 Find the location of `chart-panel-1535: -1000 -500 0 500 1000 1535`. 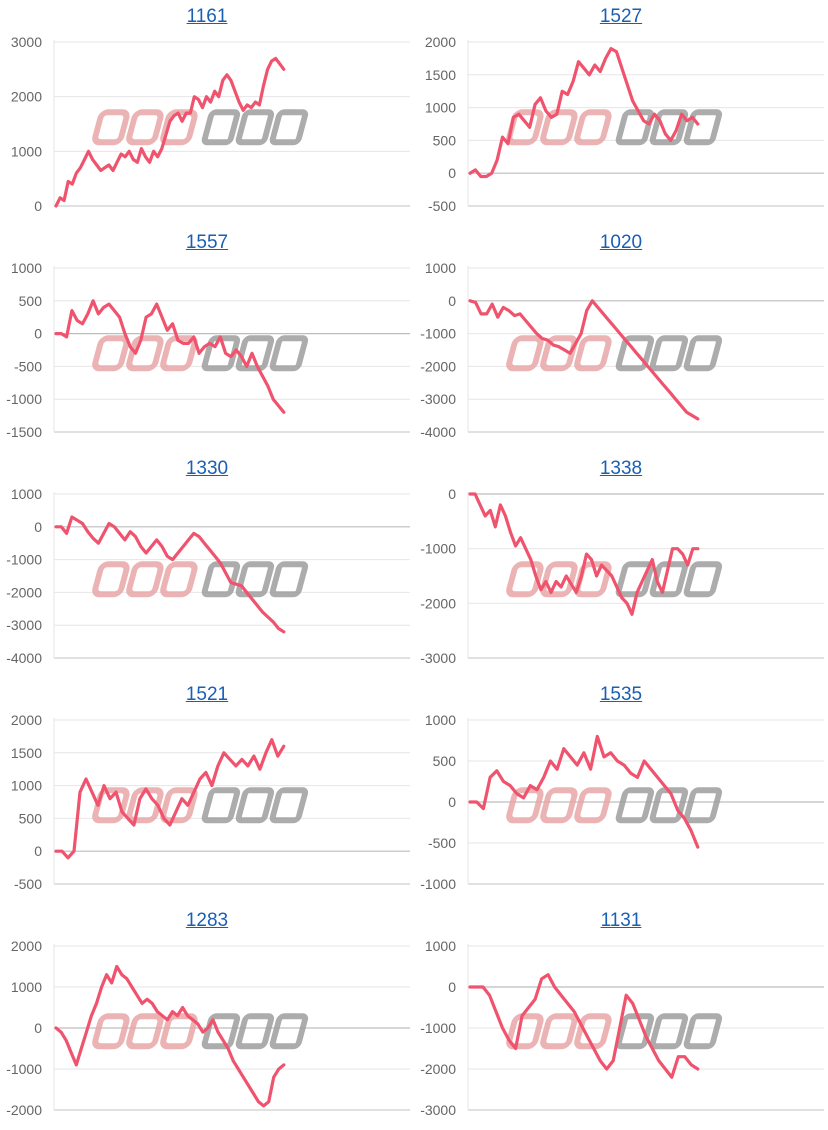

chart-panel-1535: -1000 -500 0 500 1000 1535 is located at coordinates (621, 791).